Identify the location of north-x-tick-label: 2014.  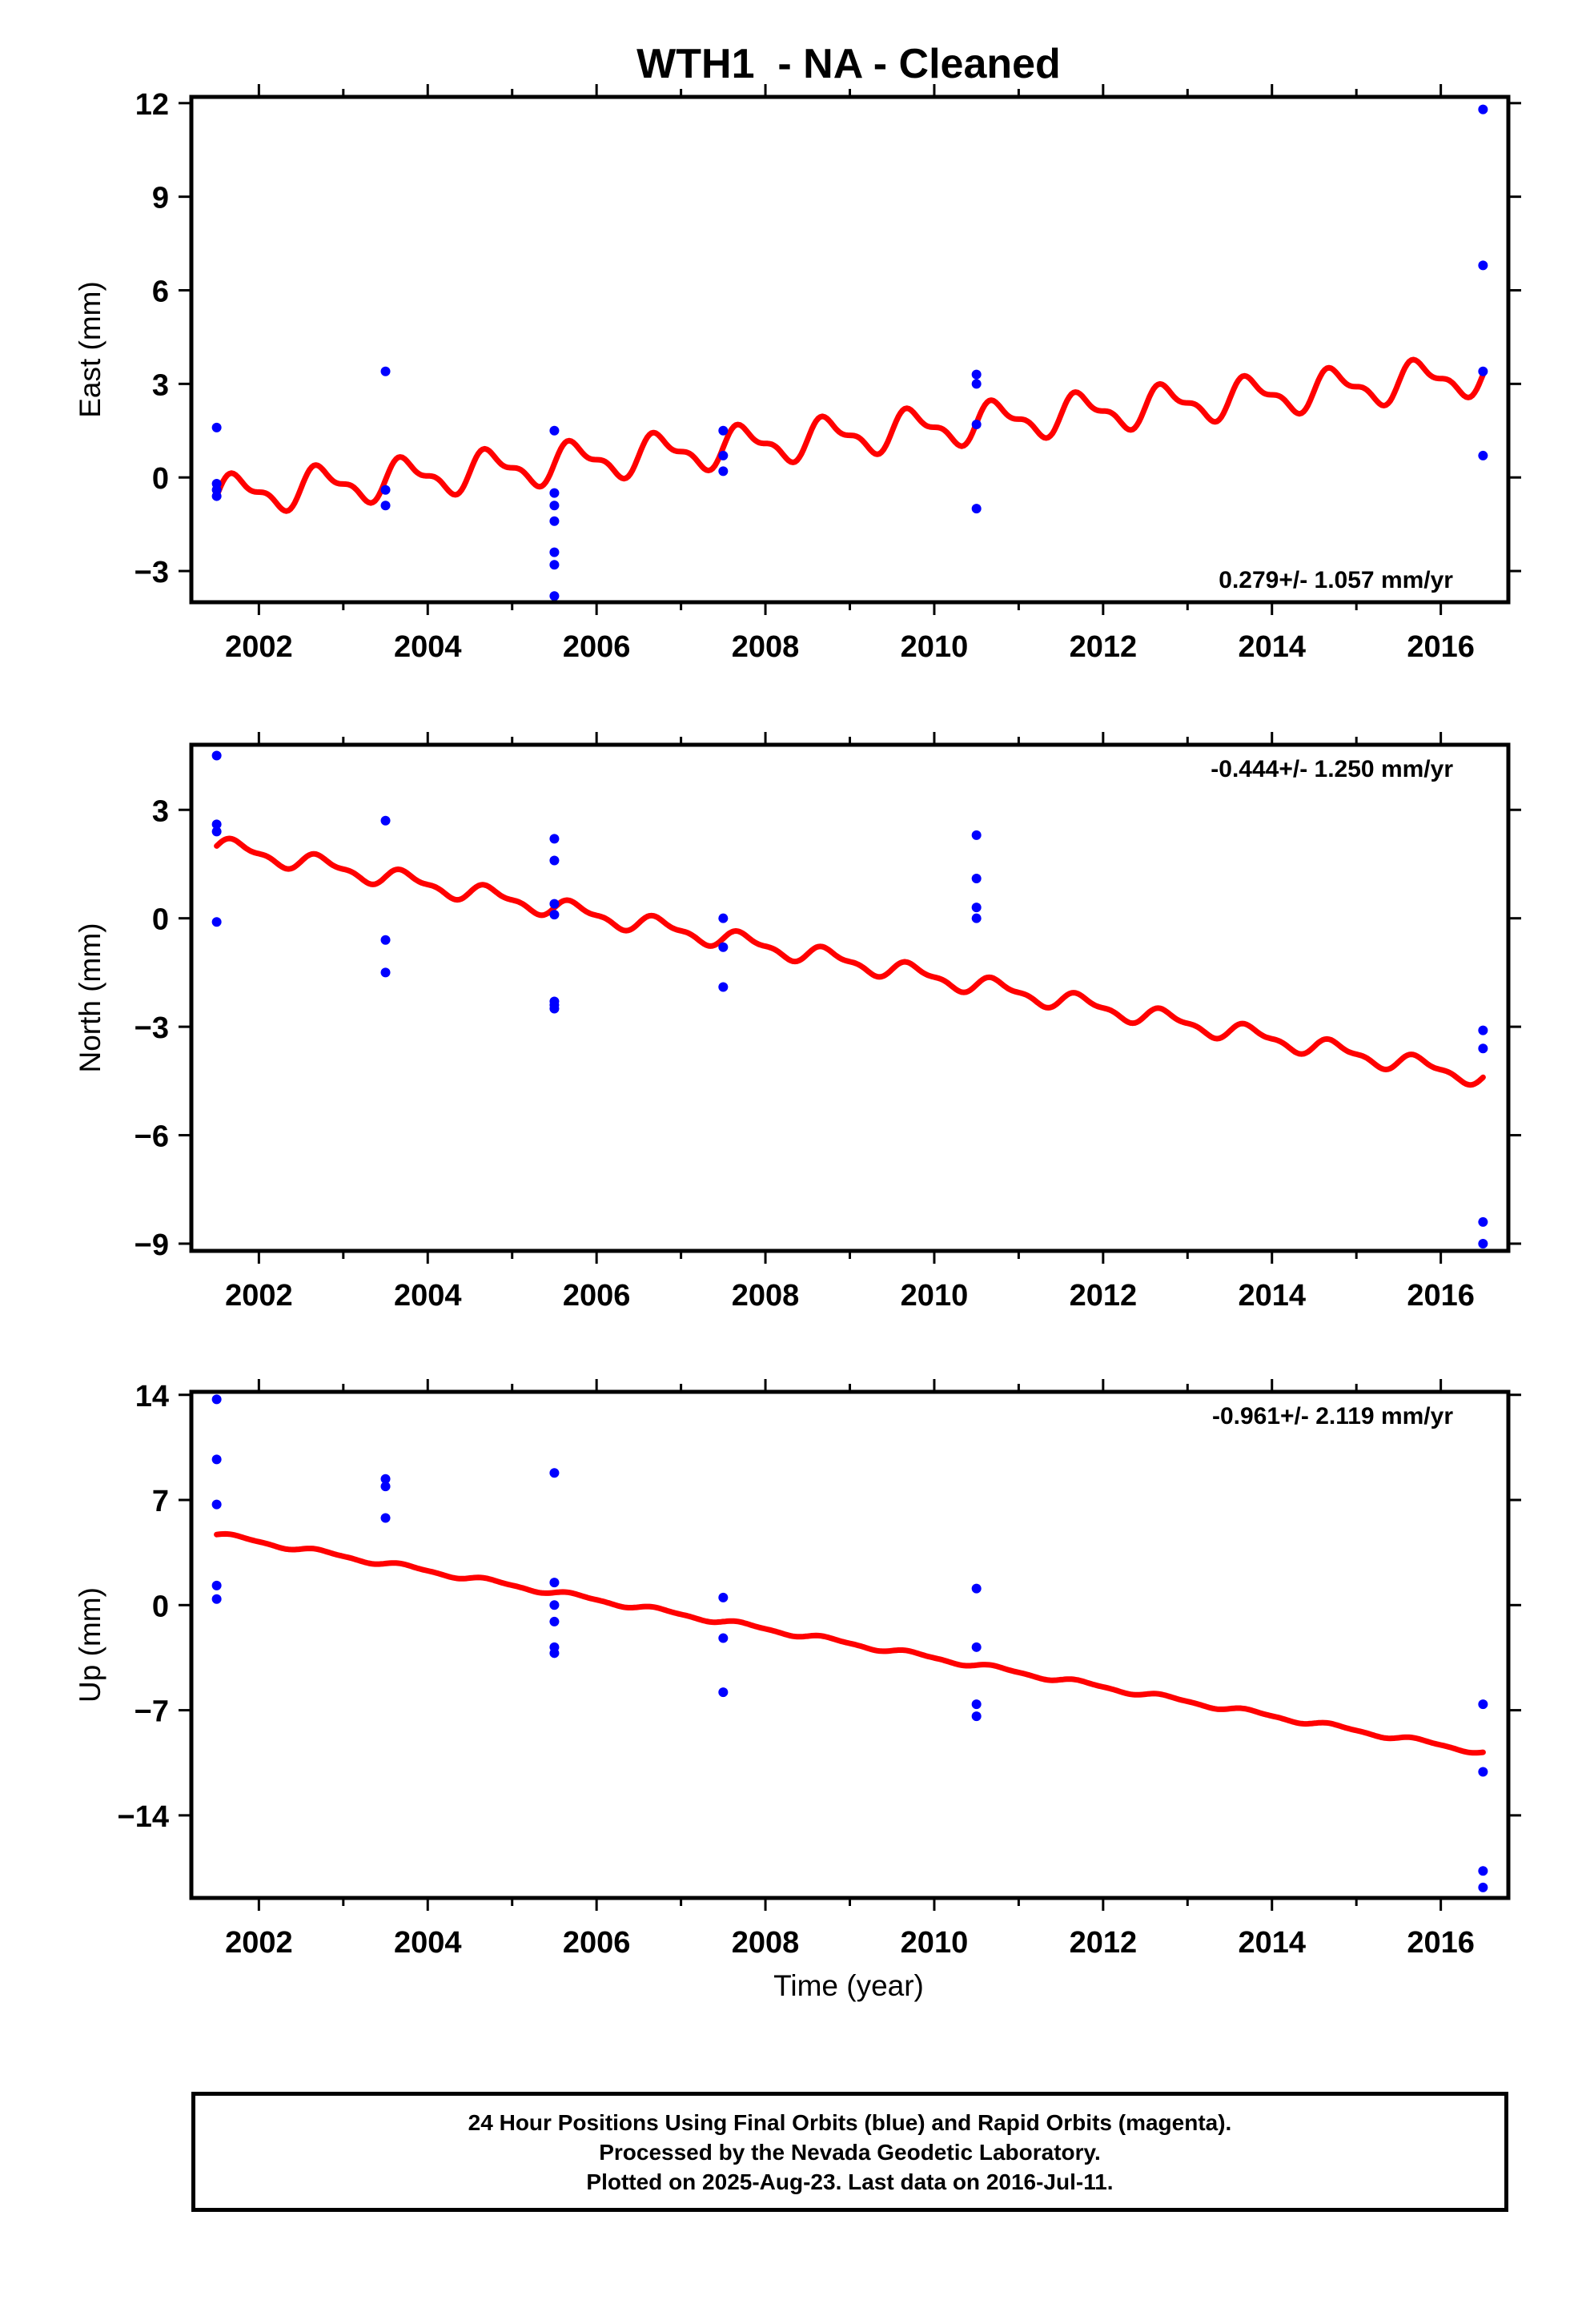
(1272, 1296).